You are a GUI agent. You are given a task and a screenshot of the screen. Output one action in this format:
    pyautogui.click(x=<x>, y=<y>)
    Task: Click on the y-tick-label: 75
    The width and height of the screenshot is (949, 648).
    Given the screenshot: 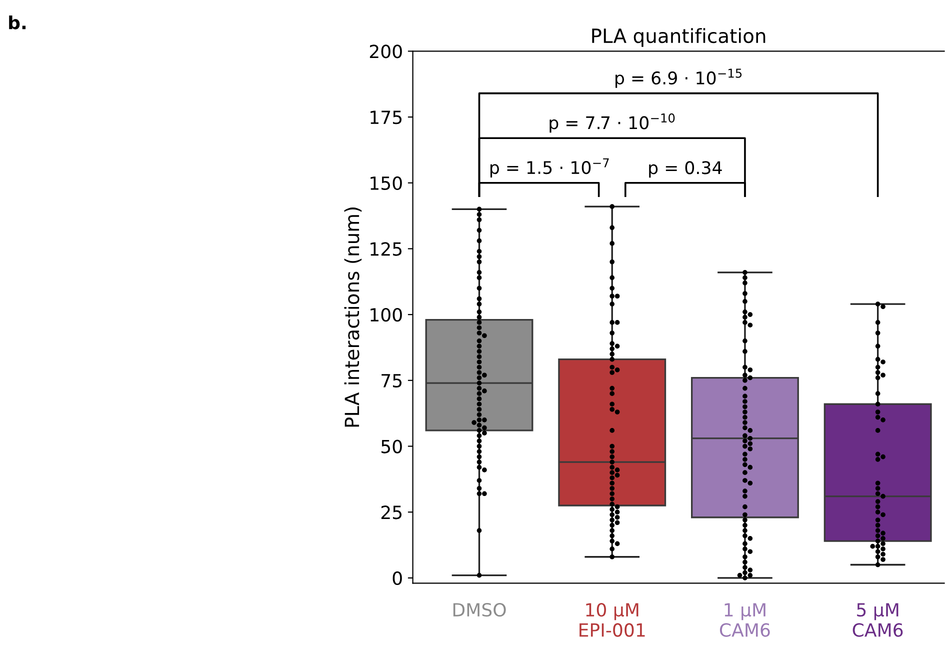 What is the action you would take?
    pyautogui.click(x=392, y=381)
    